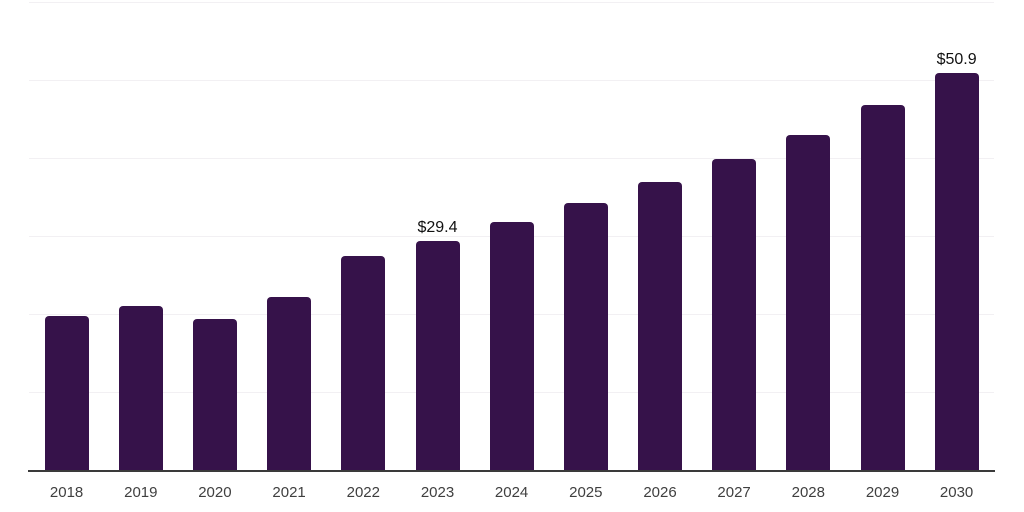  What do you see at coordinates (437, 227) in the screenshot?
I see `data-label-2023: $29.4` at bounding box center [437, 227].